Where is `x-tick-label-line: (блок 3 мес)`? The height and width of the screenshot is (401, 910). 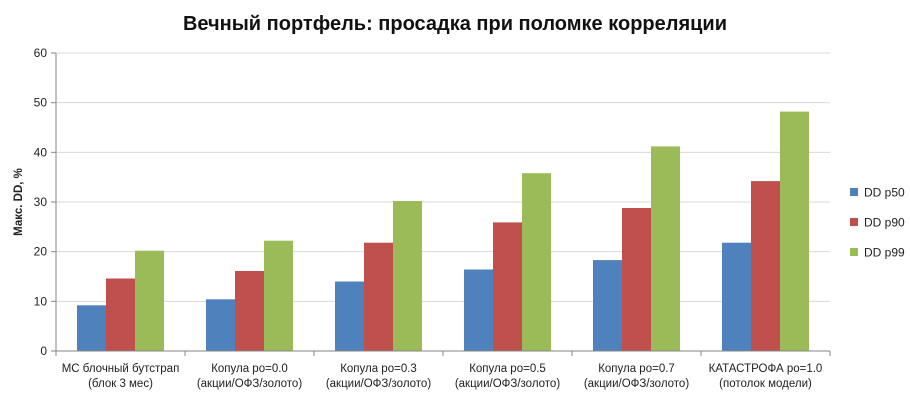
x-tick-label-line: (блок 3 мес) is located at coordinates (120, 384).